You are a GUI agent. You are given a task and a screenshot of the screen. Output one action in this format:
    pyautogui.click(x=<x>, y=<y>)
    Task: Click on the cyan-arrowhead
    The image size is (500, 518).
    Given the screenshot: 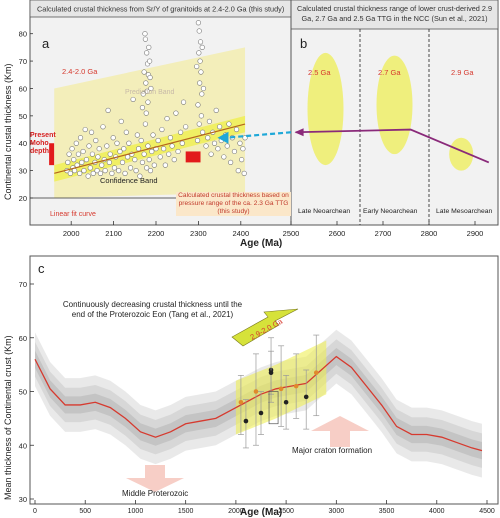 What is the action you would take?
    pyautogui.click(x=223, y=137)
    